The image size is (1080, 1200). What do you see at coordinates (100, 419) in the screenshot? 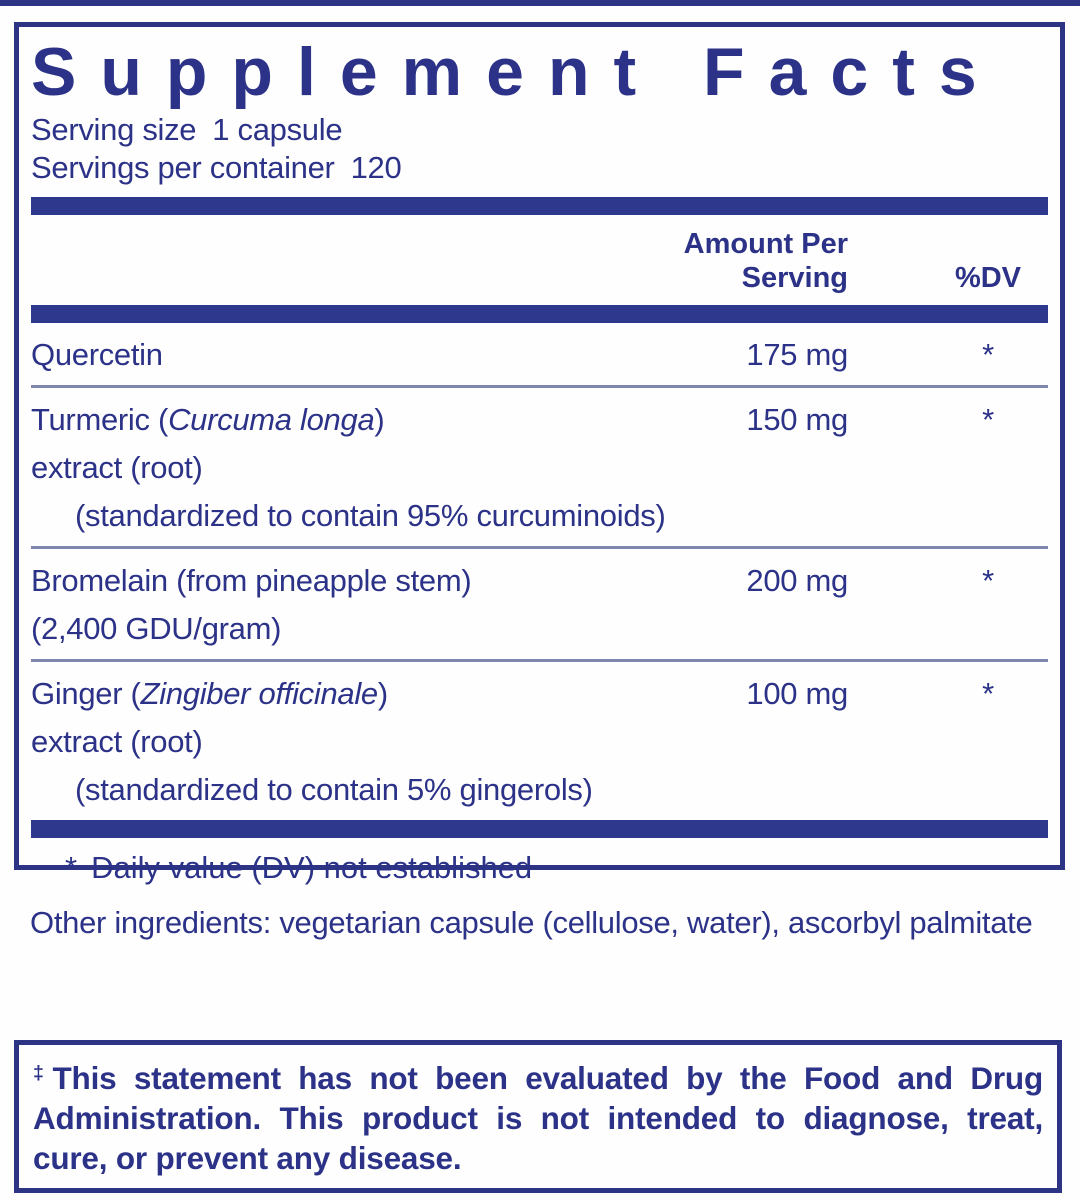
I see `ingredient-name-text: Turmeric (` at bounding box center [100, 419].